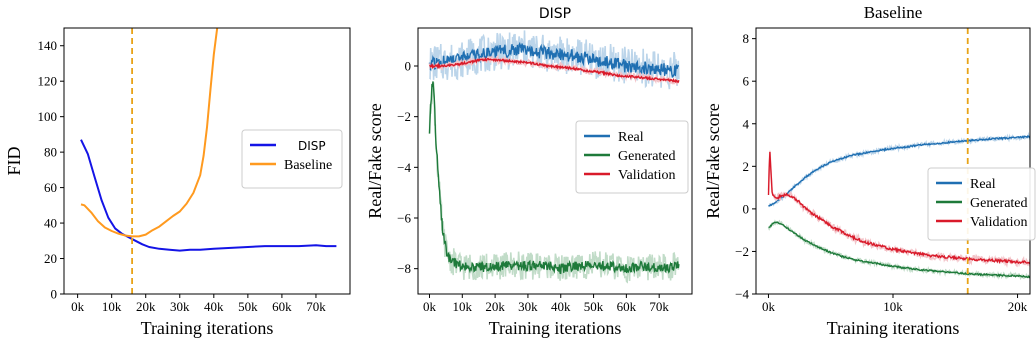  Describe the element at coordinates (50, 152) in the screenshot. I see `y-tick-label: 80` at that location.